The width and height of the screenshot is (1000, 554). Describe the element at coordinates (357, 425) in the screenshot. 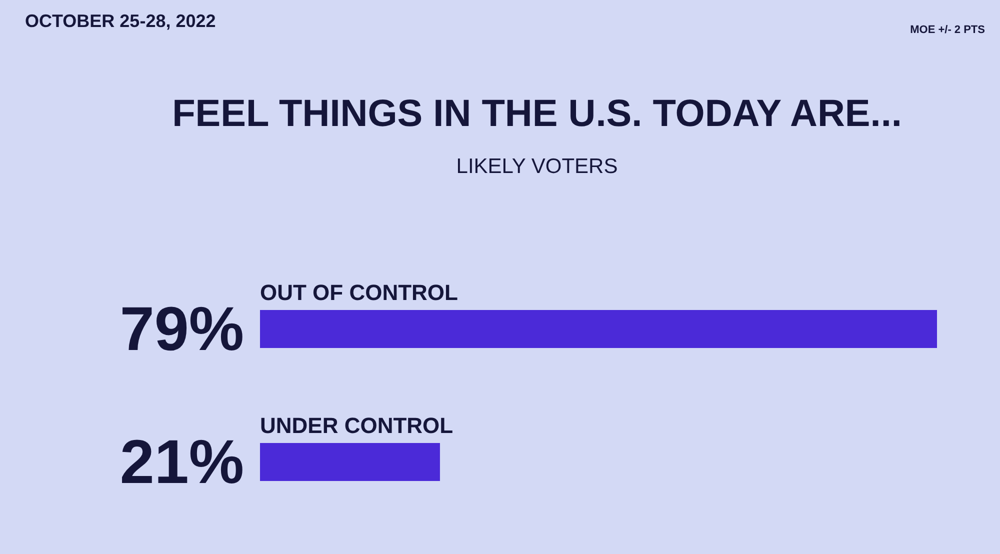

I see `y-tick-label: UNDER CONTROL` at that location.